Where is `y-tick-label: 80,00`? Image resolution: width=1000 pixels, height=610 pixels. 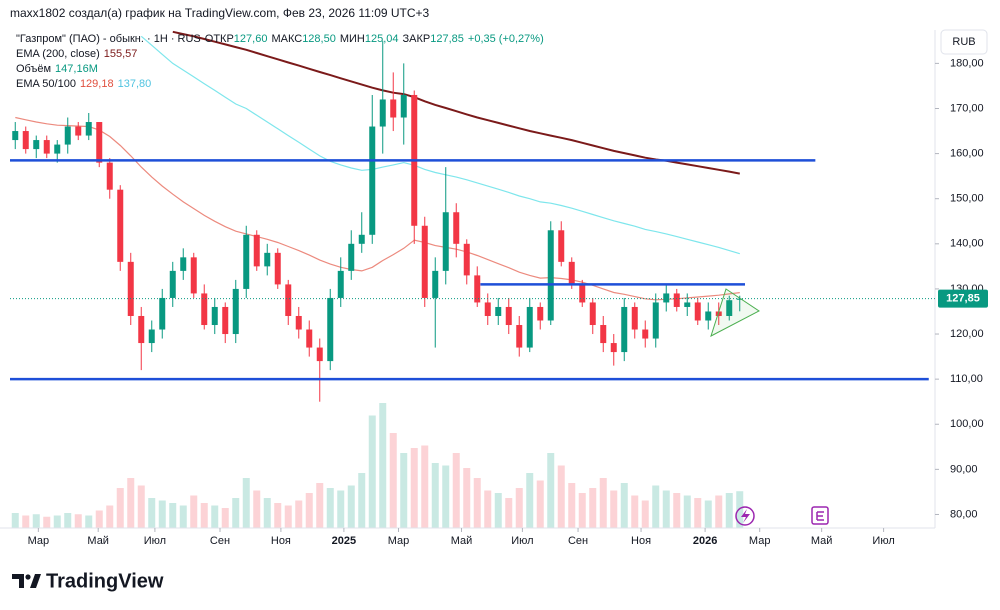
y-tick-label: 80,00 is located at coordinates (964, 514).